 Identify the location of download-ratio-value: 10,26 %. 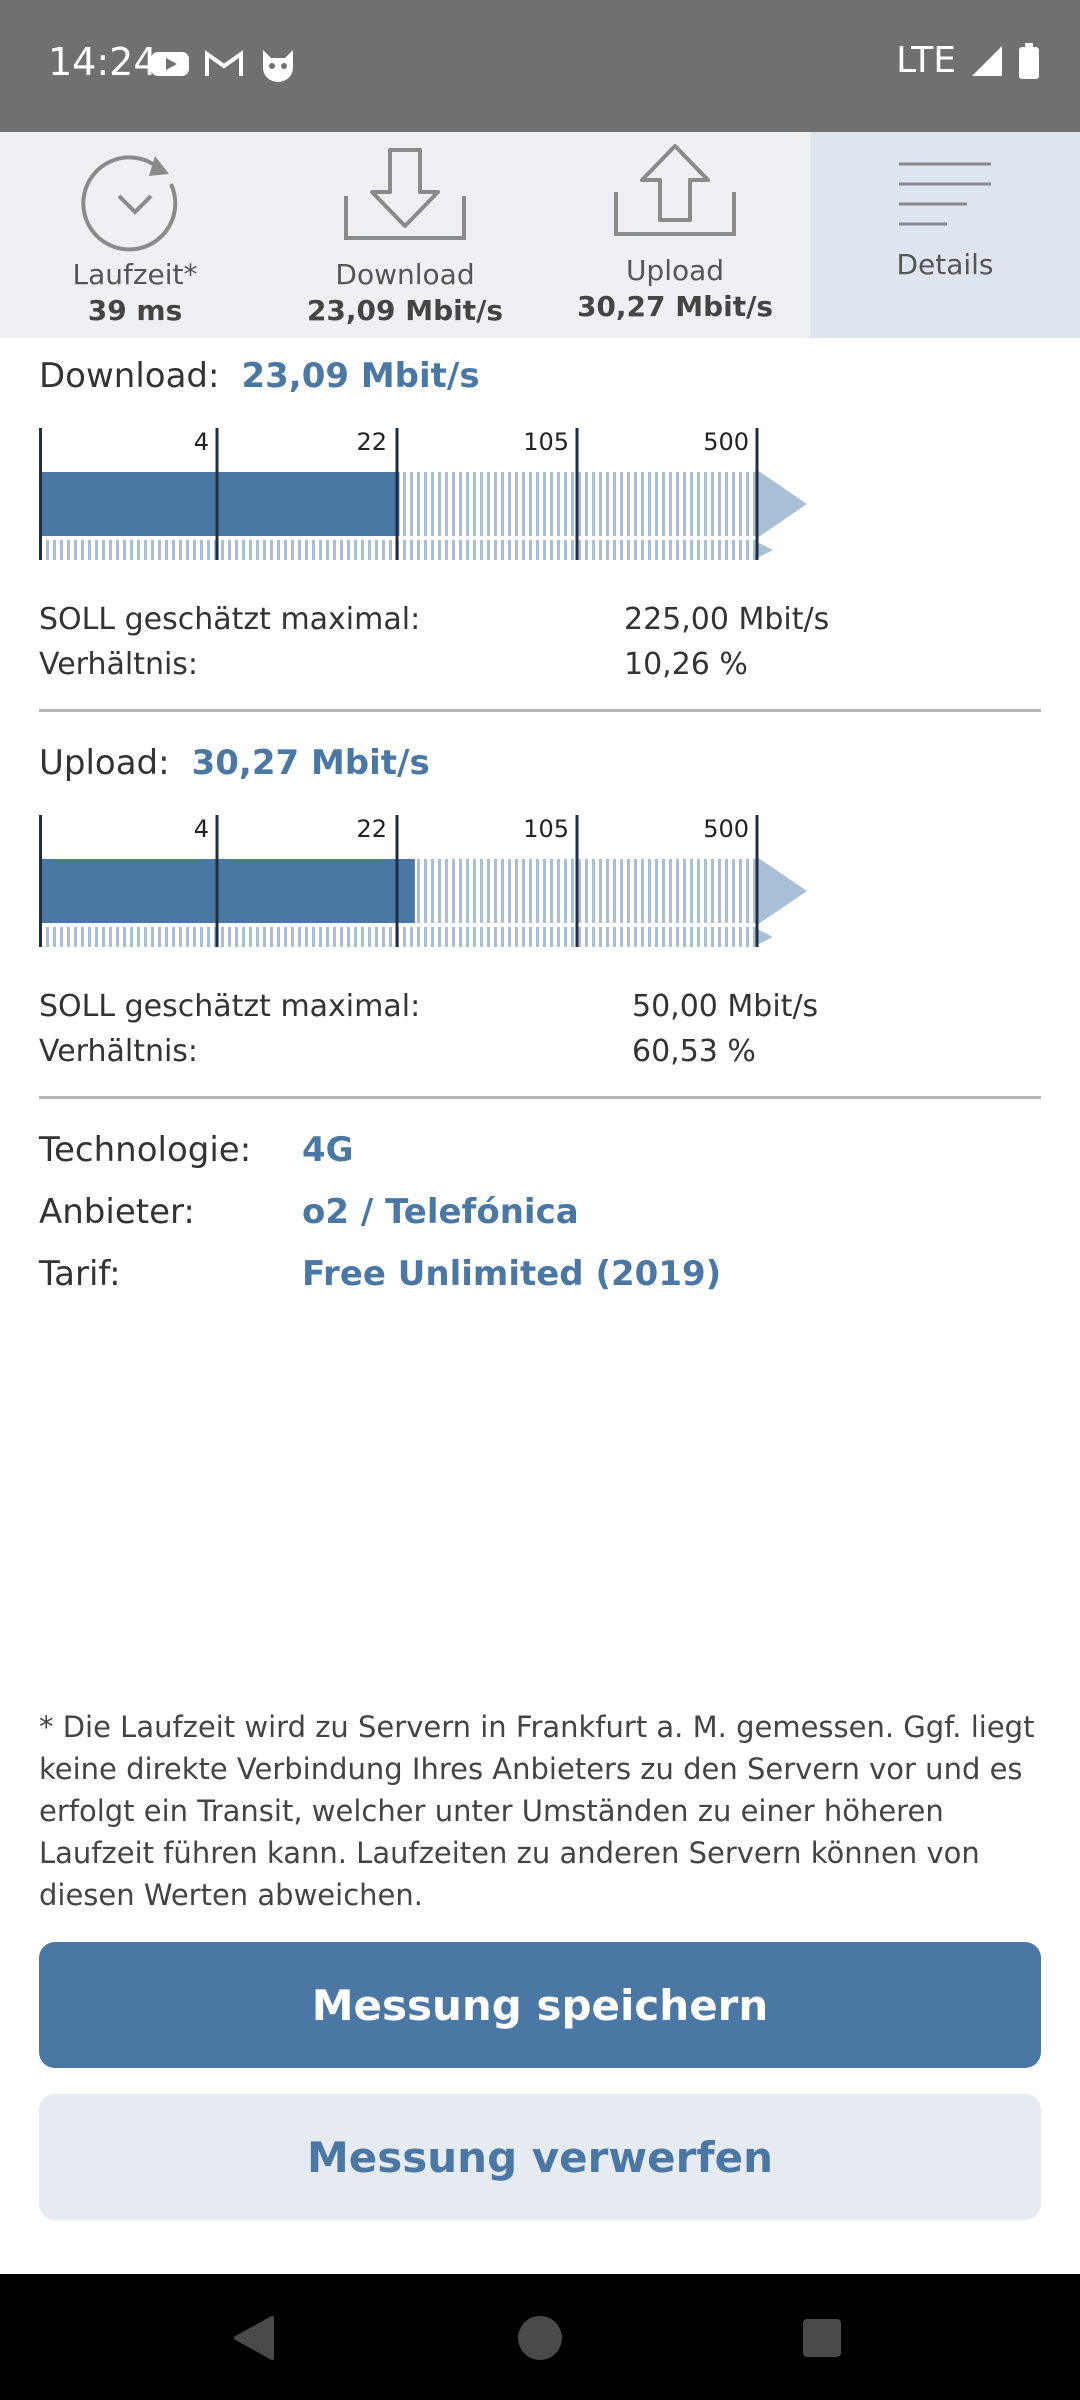
(686, 664).